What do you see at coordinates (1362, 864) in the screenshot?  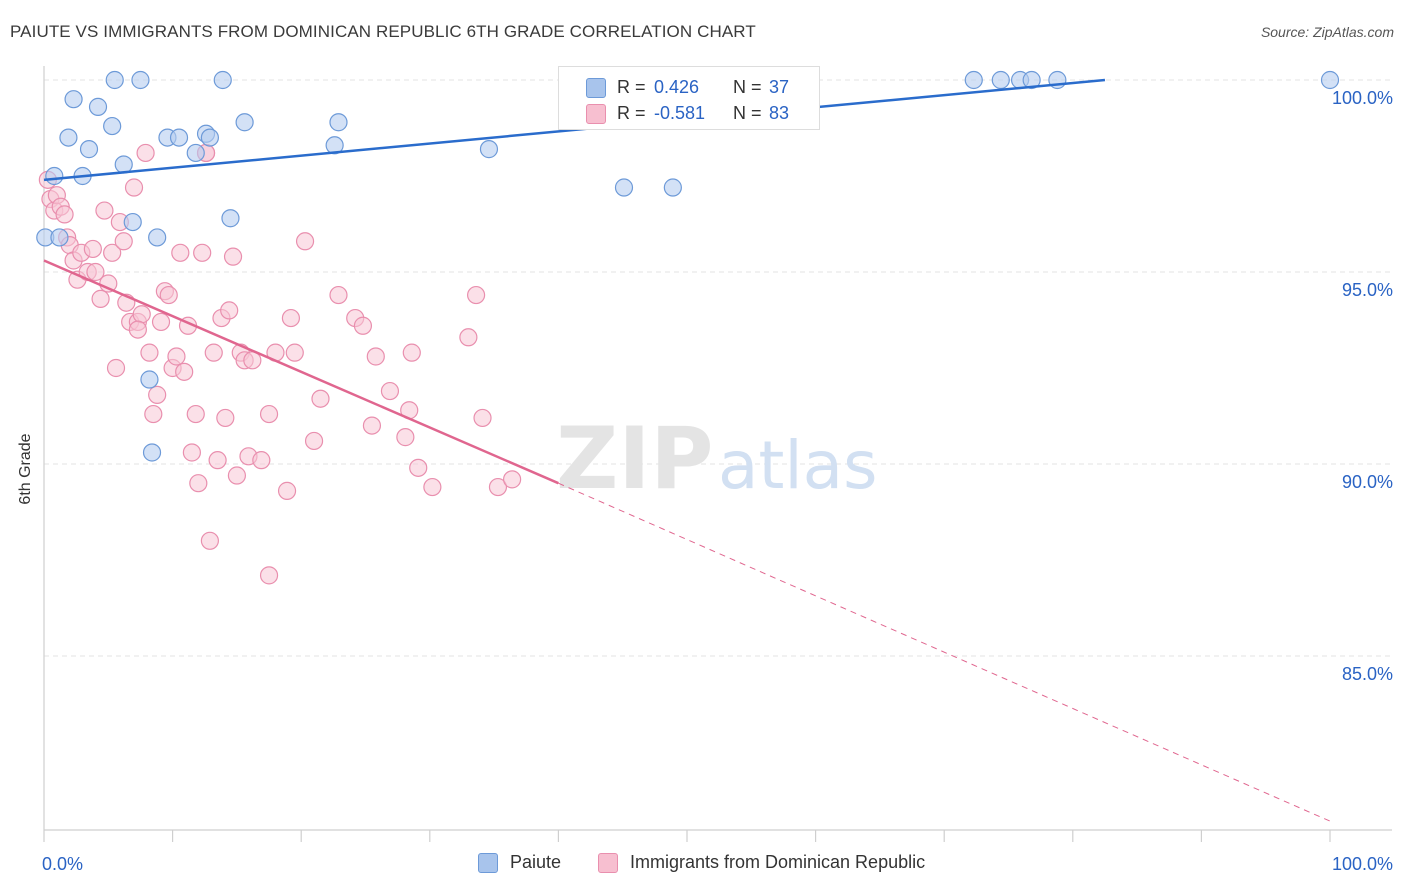 I see `x-tick-label-end: 100.0%` at bounding box center [1362, 864].